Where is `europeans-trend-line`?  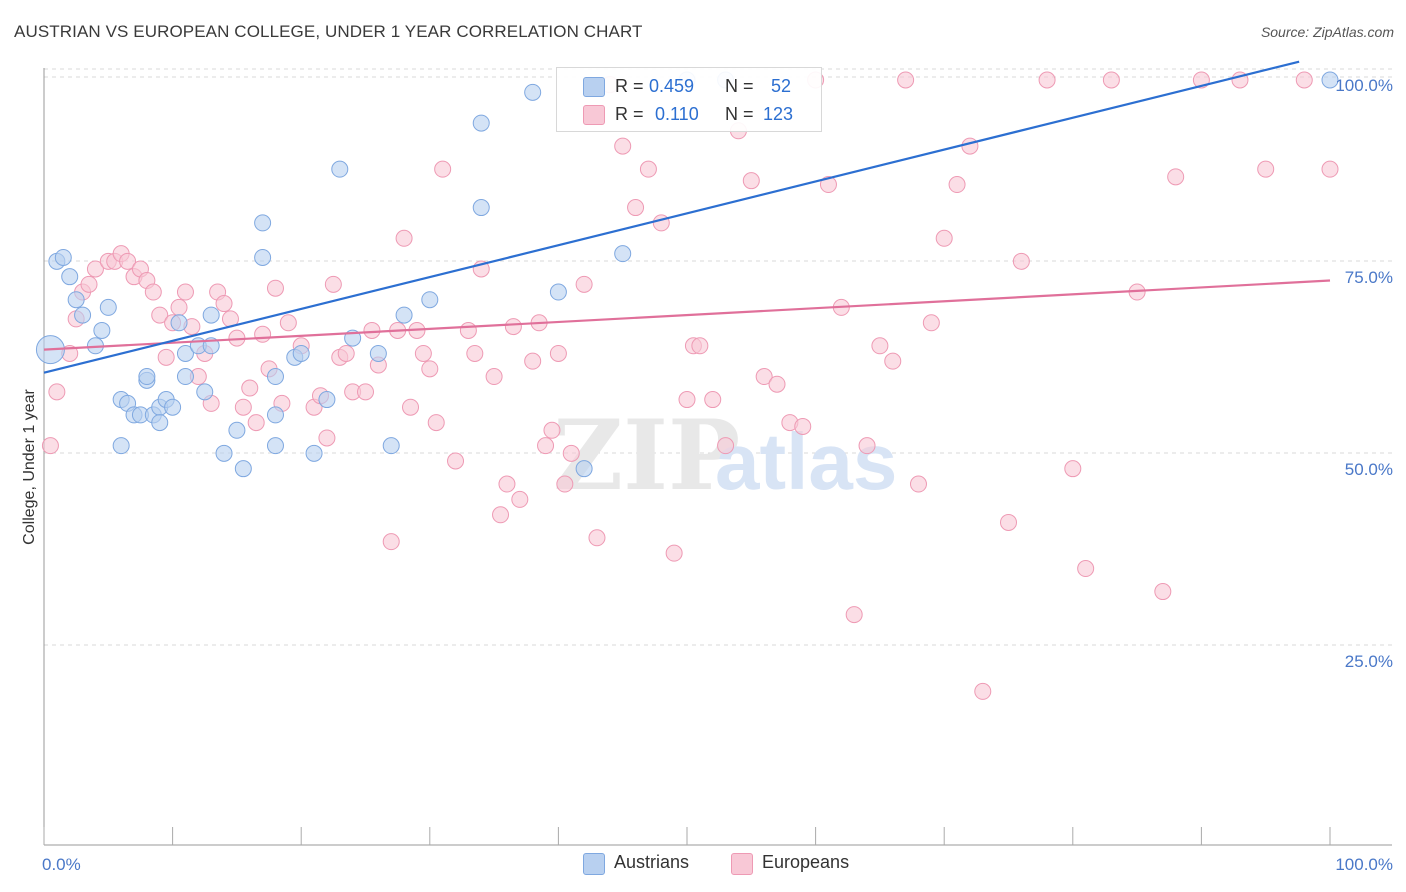
europeans-trend-line is located at coordinates (687, 315).